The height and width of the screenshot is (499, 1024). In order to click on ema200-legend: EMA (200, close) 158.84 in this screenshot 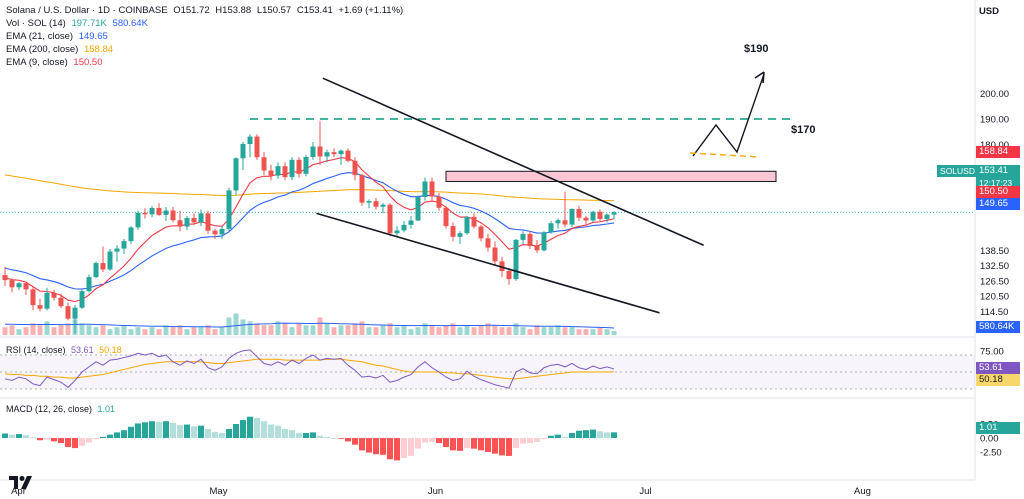, I will do `click(61, 49)`.